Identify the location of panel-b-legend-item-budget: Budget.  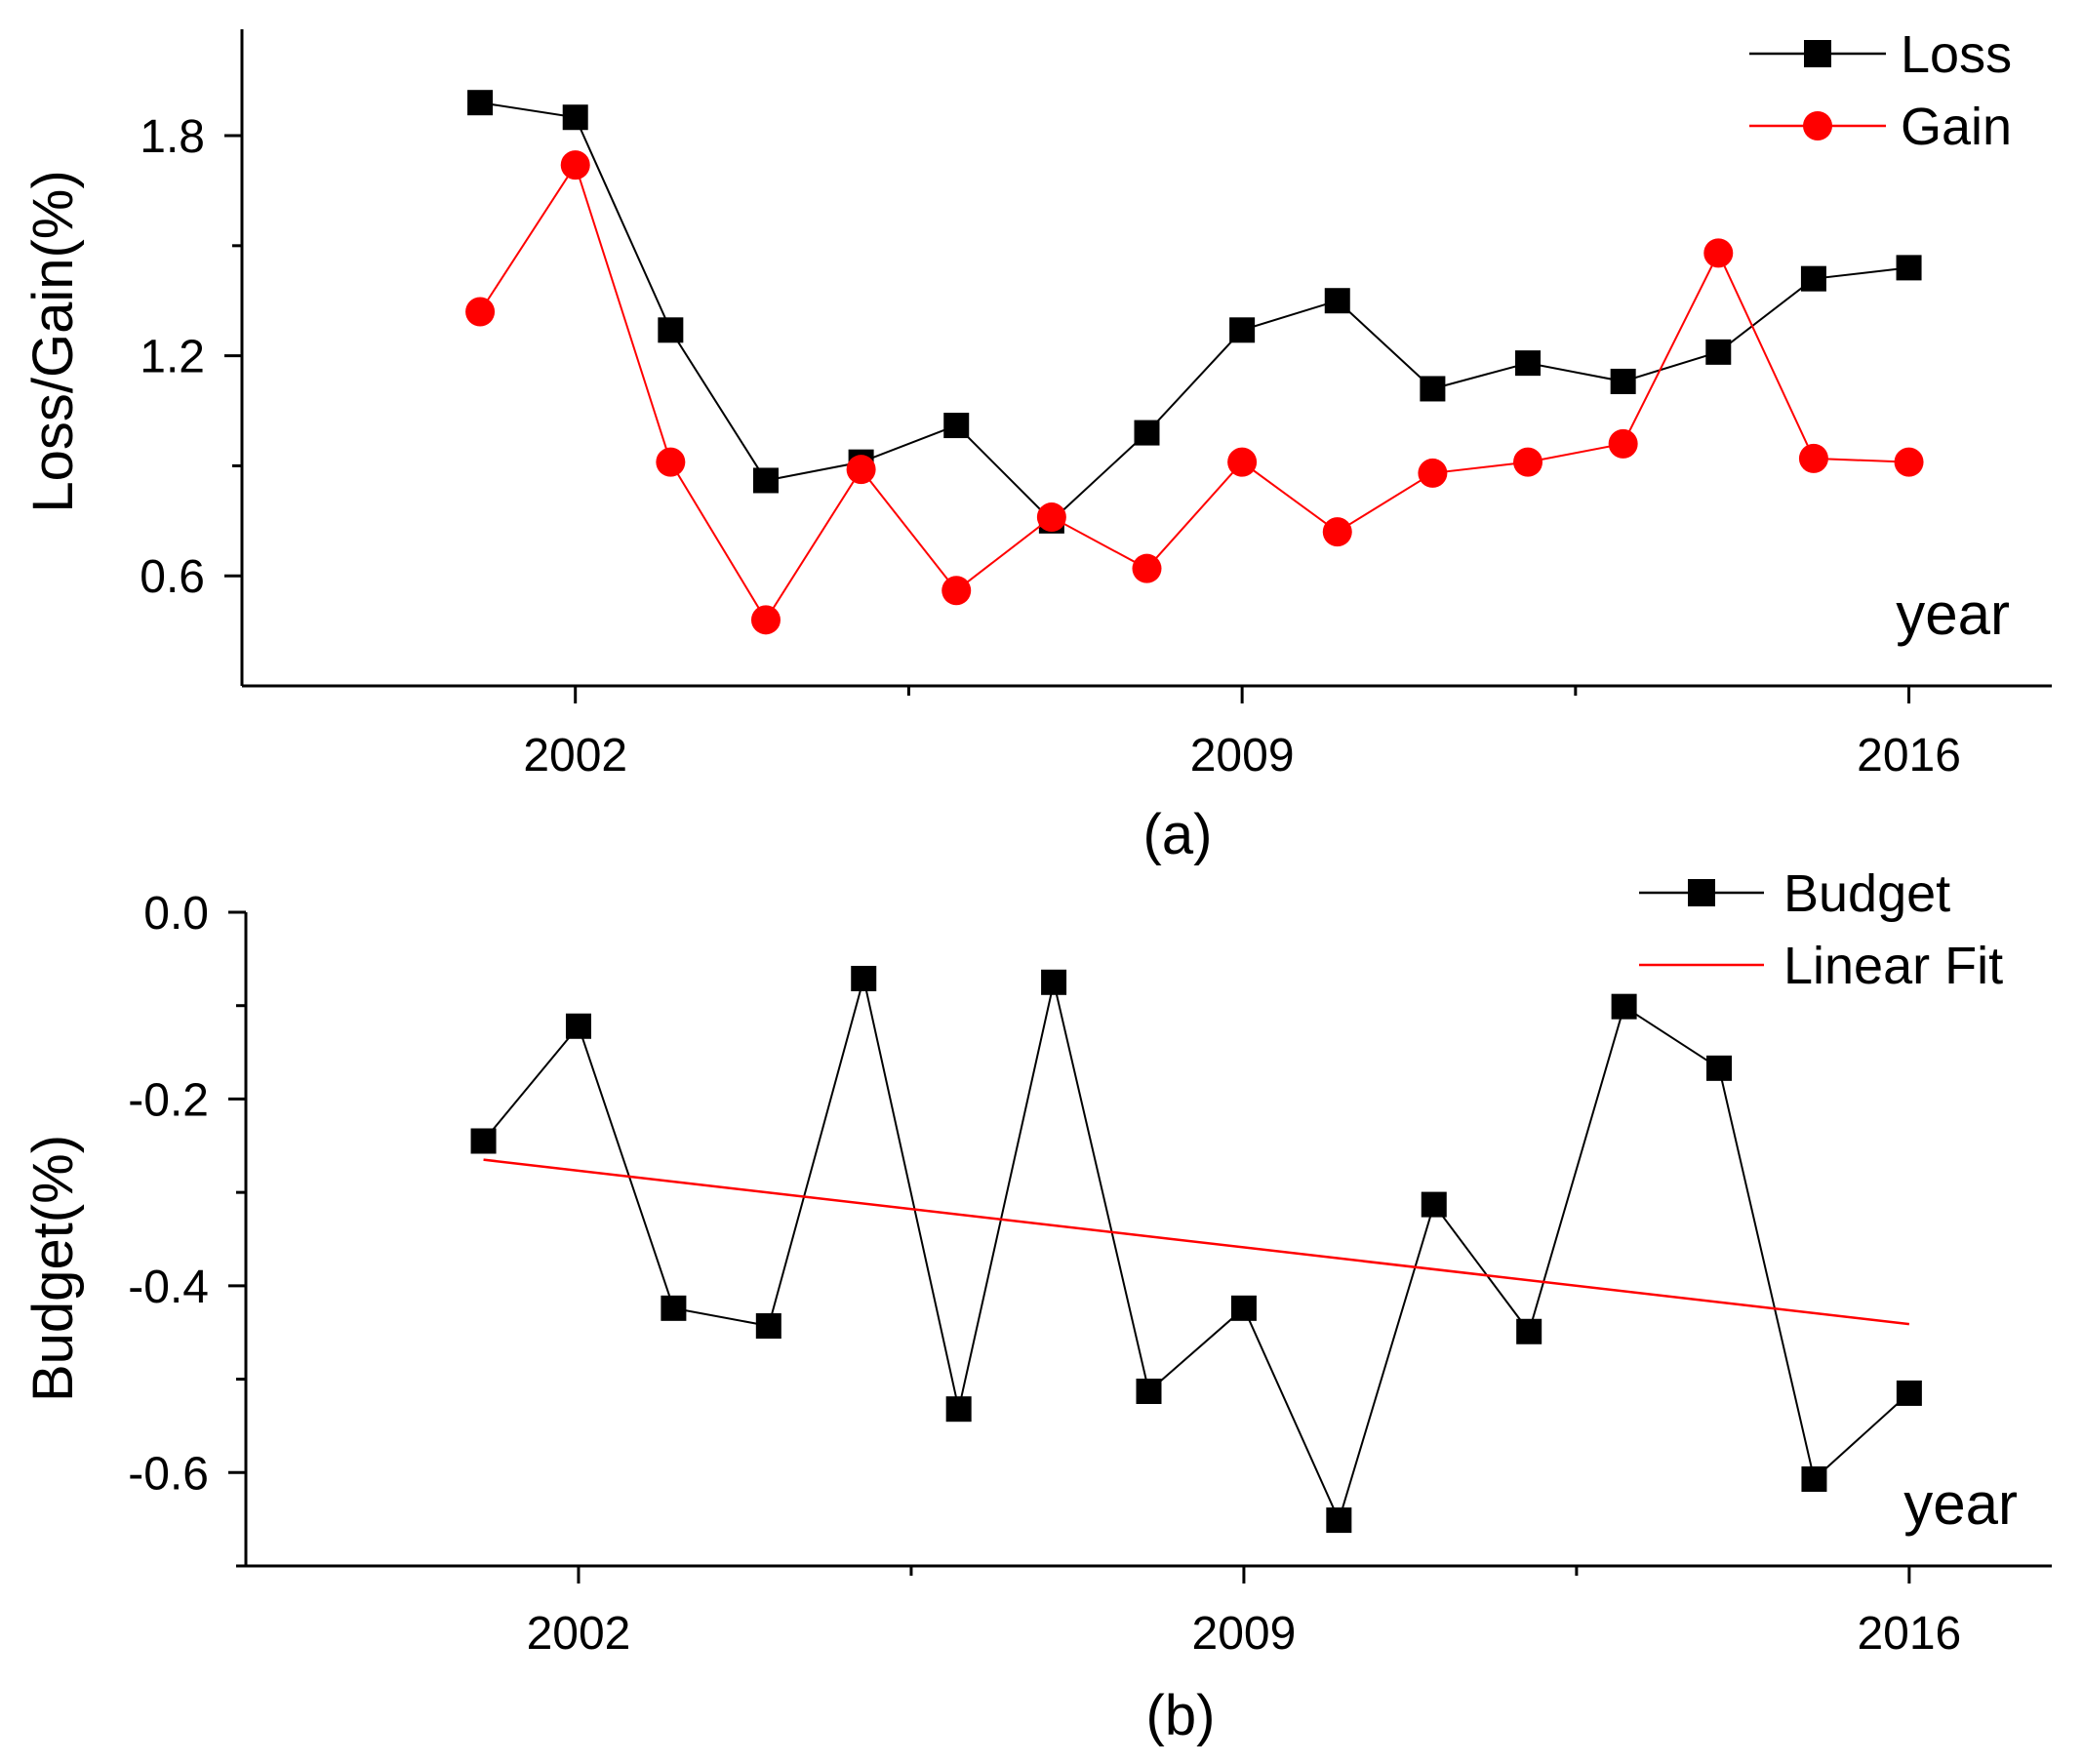
(1794, 894).